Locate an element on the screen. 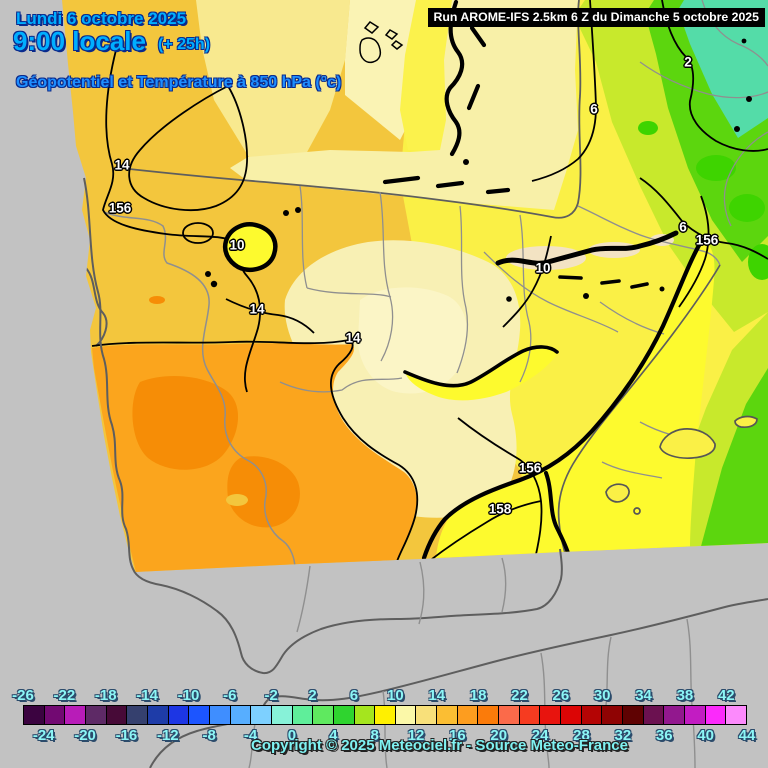 The height and width of the screenshot is (768, 768). coastline-mediterranean-ne is located at coordinates (639, 411).